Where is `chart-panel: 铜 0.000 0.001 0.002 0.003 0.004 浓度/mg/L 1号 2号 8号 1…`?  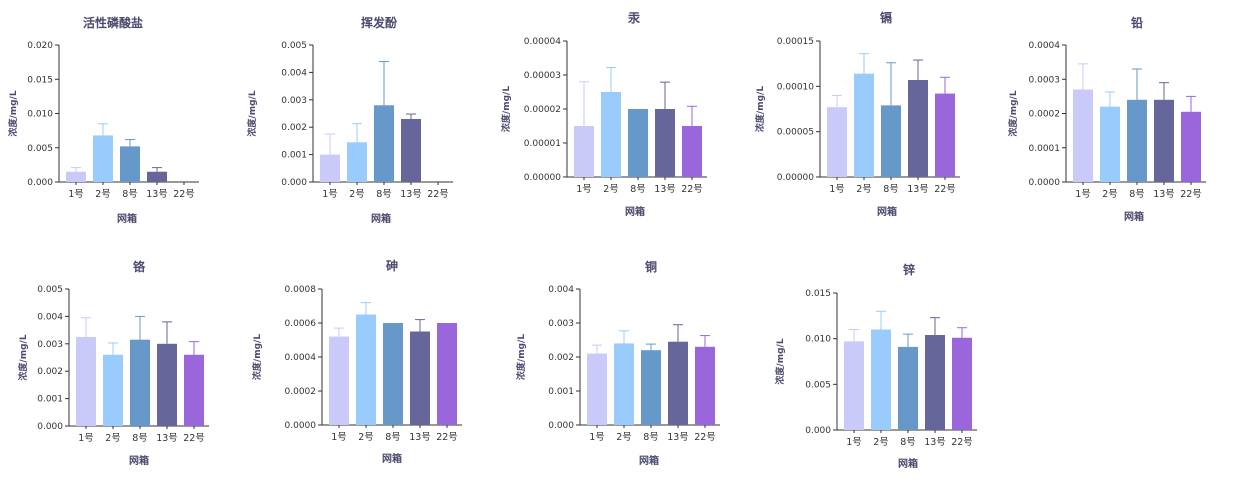
chart-panel: 铜 0.000 0.001 0.002 0.003 0.004 浓度/mg/L 1号 2号 8号 1… is located at coordinates (617, 363).